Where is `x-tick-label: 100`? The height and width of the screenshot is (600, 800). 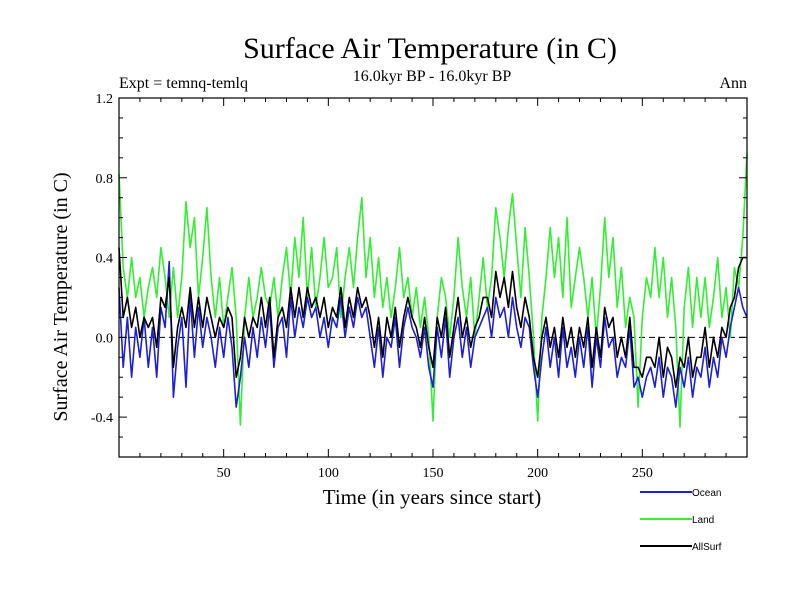
x-tick-label: 100 is located at coordinates (328, 473).